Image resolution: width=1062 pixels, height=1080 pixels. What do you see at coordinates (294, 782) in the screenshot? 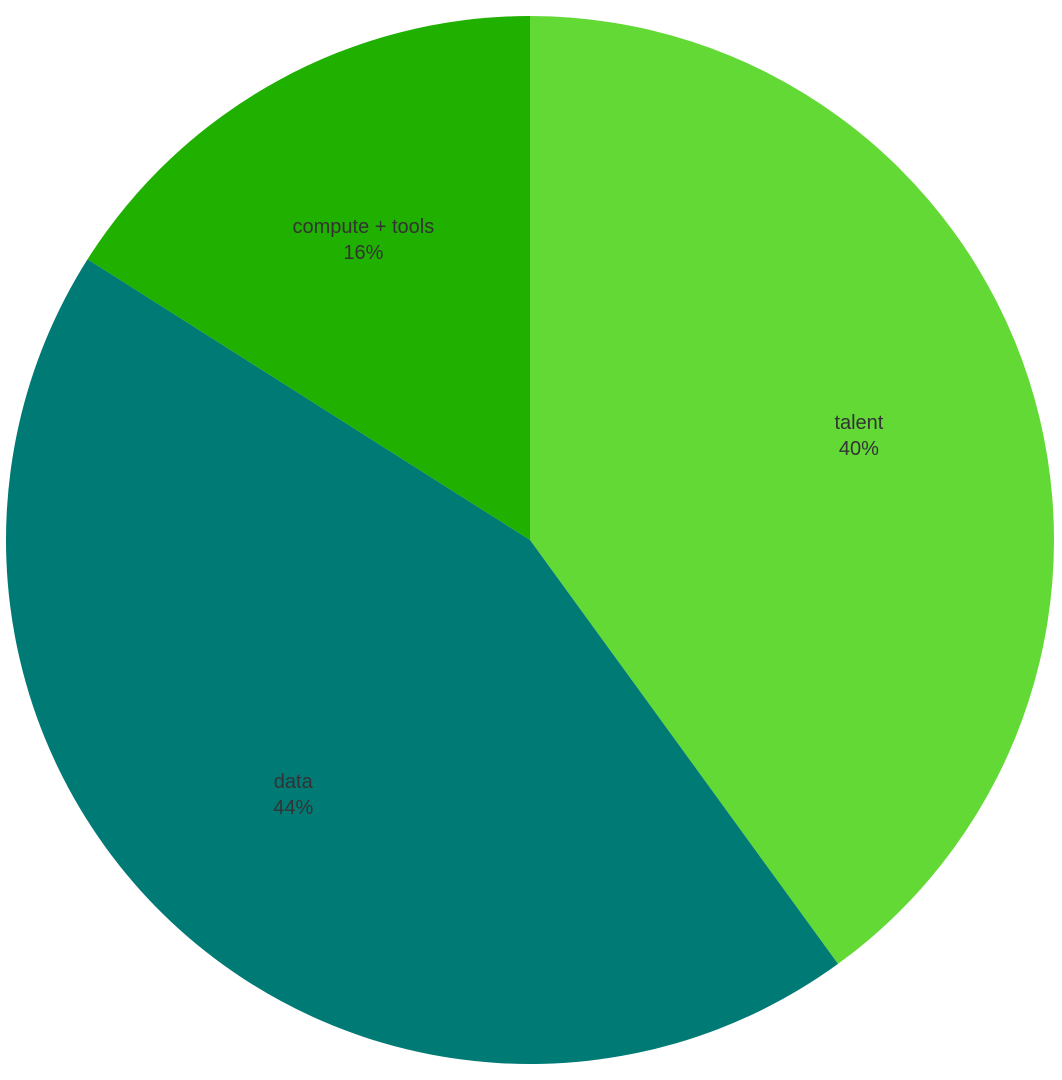
I see `slice-name-label: data` at bounding box center [294, 782].